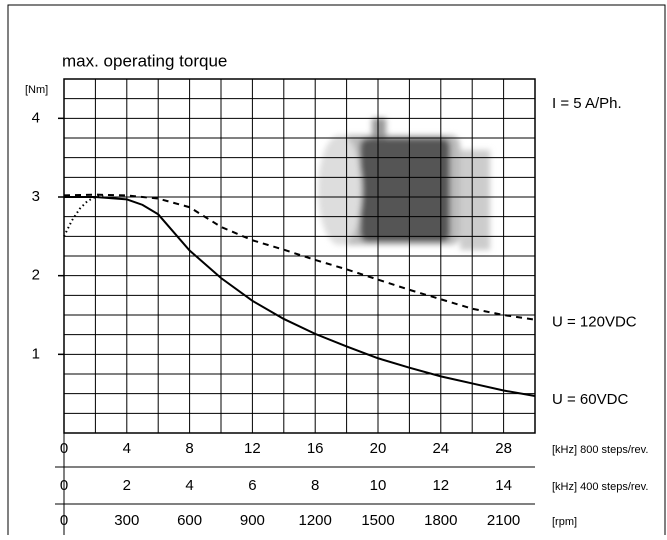 The width and height of the screenshot is (667, 540). What do you see at coordinates (503, 485) in the screenshot?
I see `x-tick-label: 14` at bounding box center [503, 485].